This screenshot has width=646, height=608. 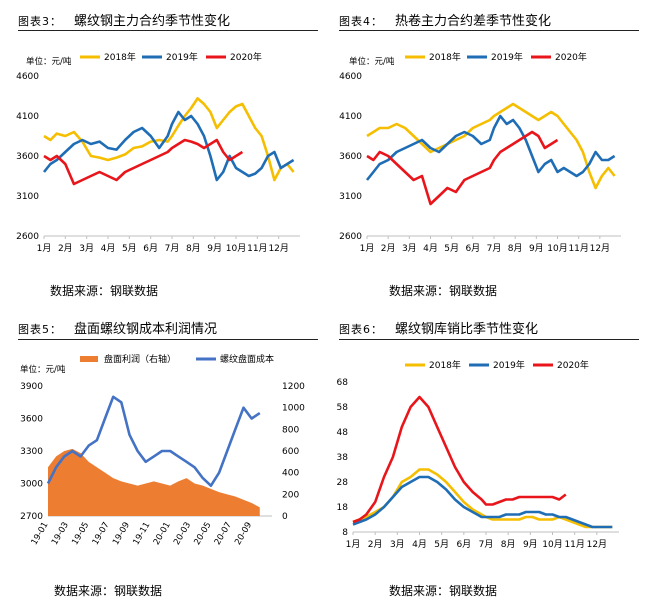 I want to click on chart-title-text-1: 螺纹钢主力合约季节性变化, so click(x=152, y=21).